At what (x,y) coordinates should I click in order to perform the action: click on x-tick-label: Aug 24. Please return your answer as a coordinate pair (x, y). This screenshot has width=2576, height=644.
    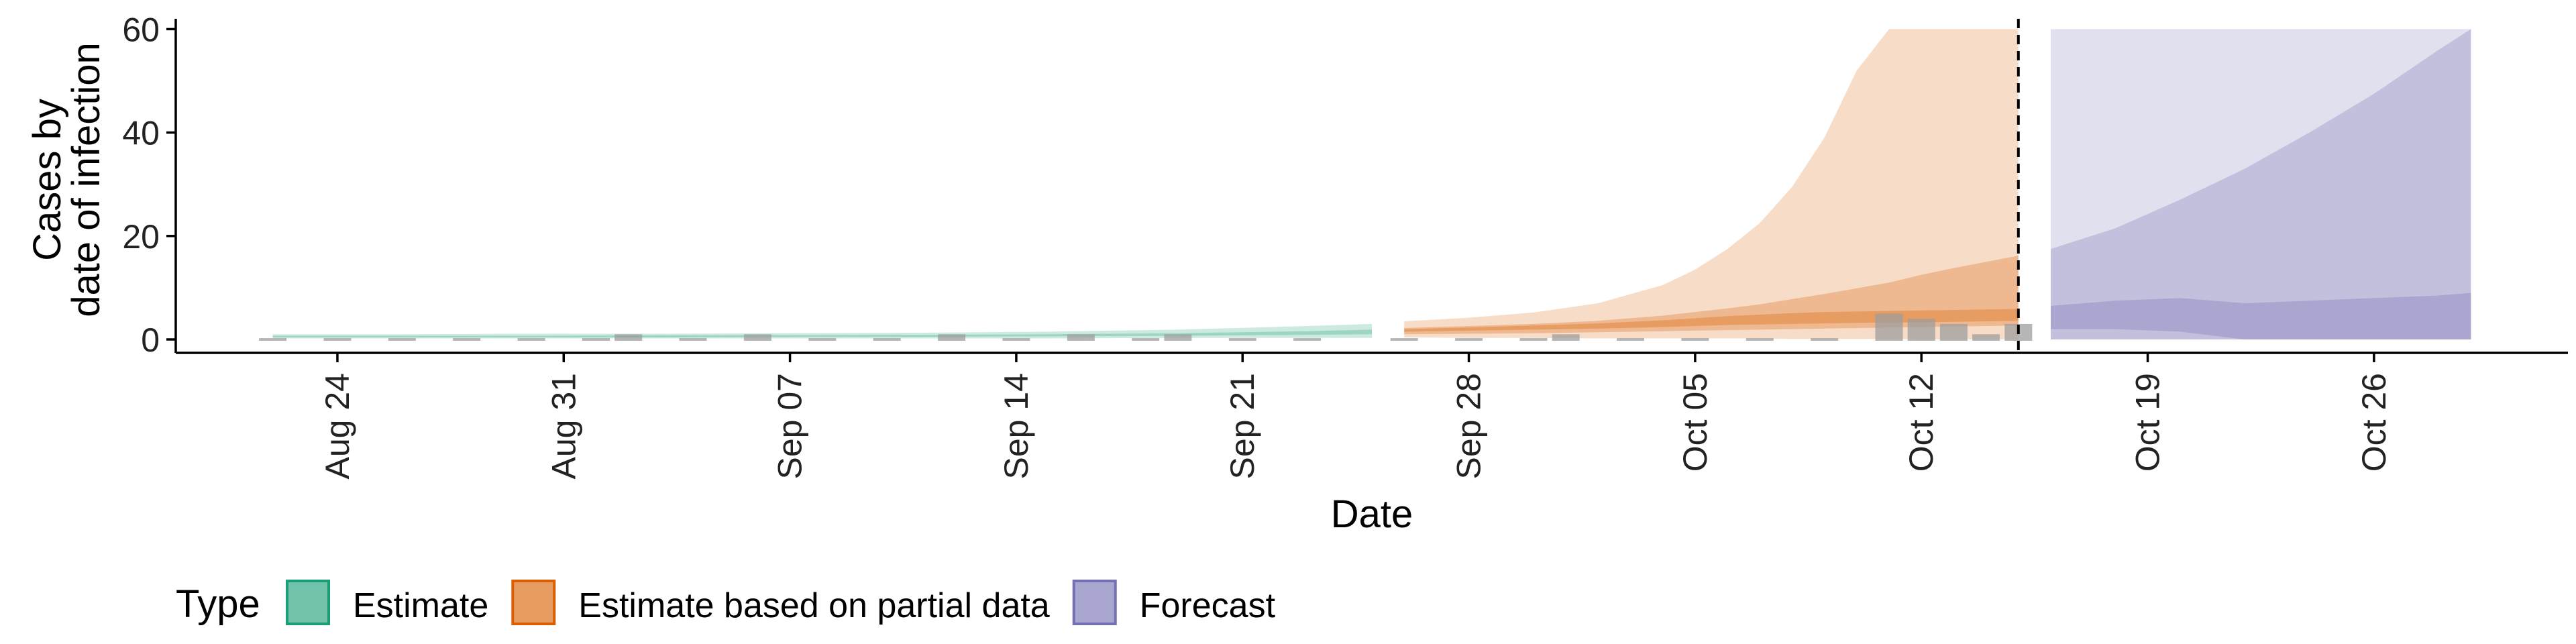
    Looking at the image, I should click on (337, 426).